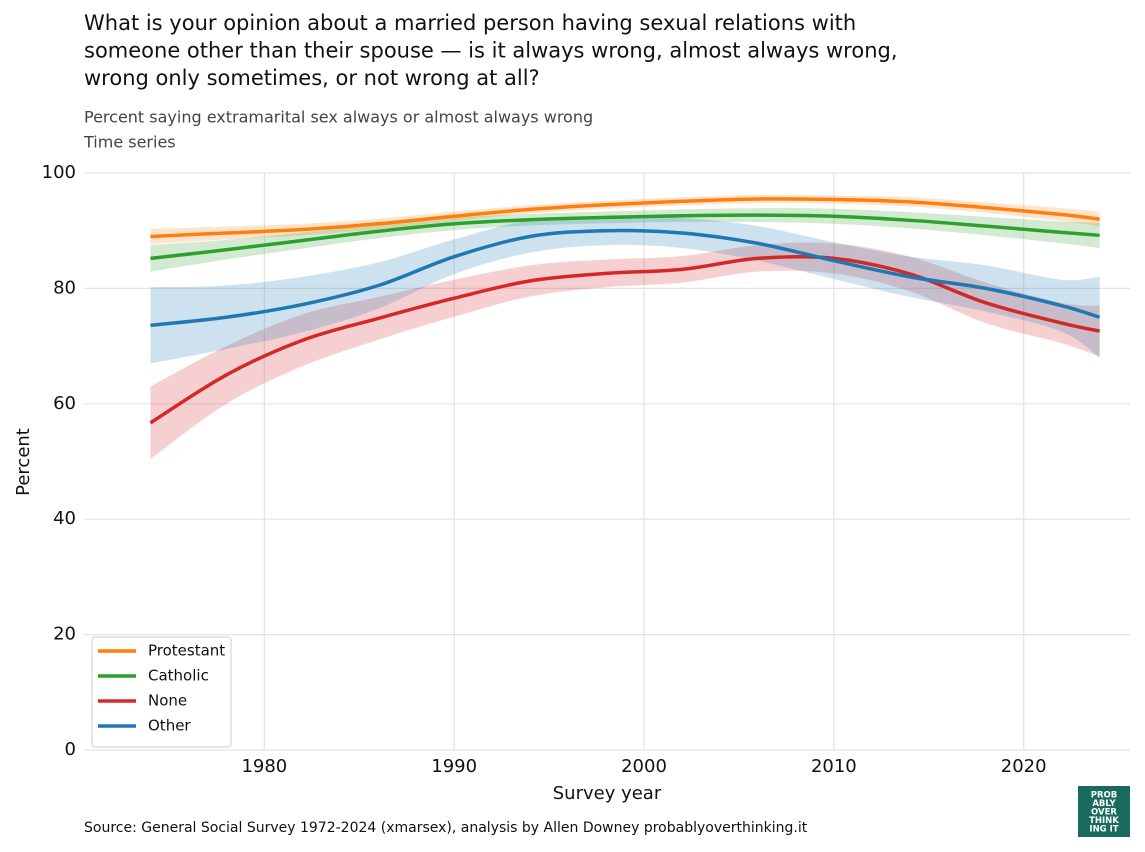 The width and height of the screenshot is (1145, 852). I want to click on logo-text: OVER, so click(1104, 813).